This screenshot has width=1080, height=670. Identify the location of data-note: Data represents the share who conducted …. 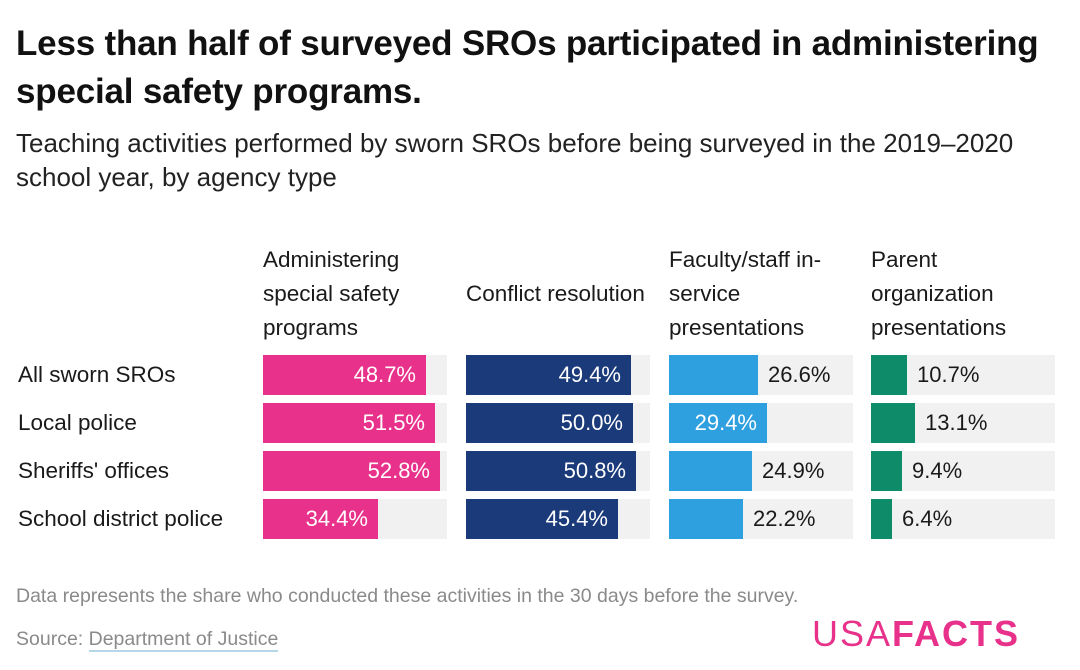
(407, 596).